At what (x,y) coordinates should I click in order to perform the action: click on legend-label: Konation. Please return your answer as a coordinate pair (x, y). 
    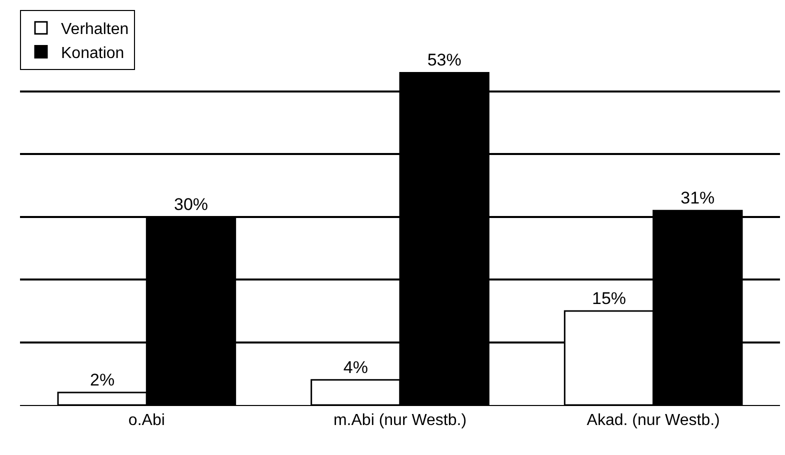
    Looking at the image, I should click on (92, 53).